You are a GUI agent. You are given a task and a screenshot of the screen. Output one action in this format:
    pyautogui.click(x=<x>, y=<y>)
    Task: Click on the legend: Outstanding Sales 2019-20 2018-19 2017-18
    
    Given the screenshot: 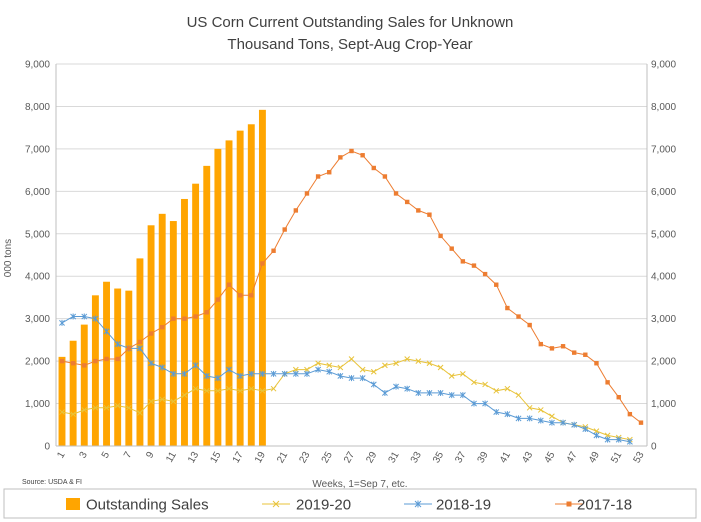 What is the action you would take?
    pyautogui.click(x=349, y=505)
    